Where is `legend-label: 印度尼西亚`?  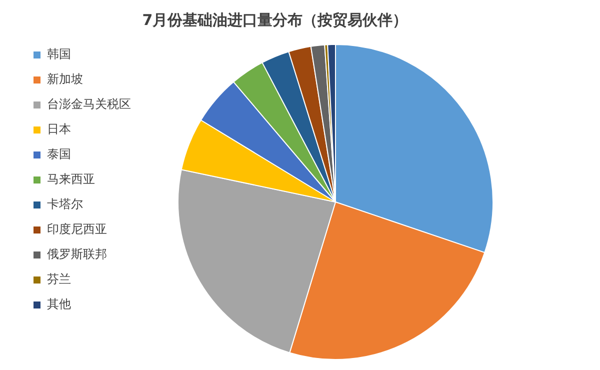
legend-label: 印度尼西亚 is located at coordinates (77, 229).